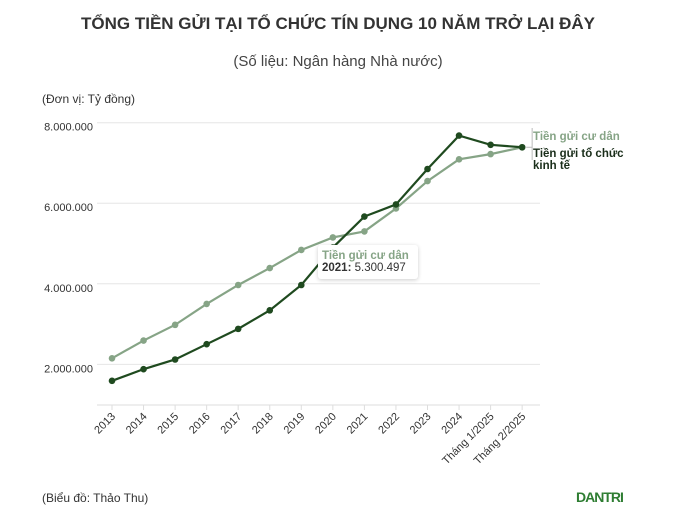 The image size is (676, 526). Describe the element at coordinates (365, 256) in the screenshot. I see `tooltip-series: Tiền gửi cư dân` at that location.